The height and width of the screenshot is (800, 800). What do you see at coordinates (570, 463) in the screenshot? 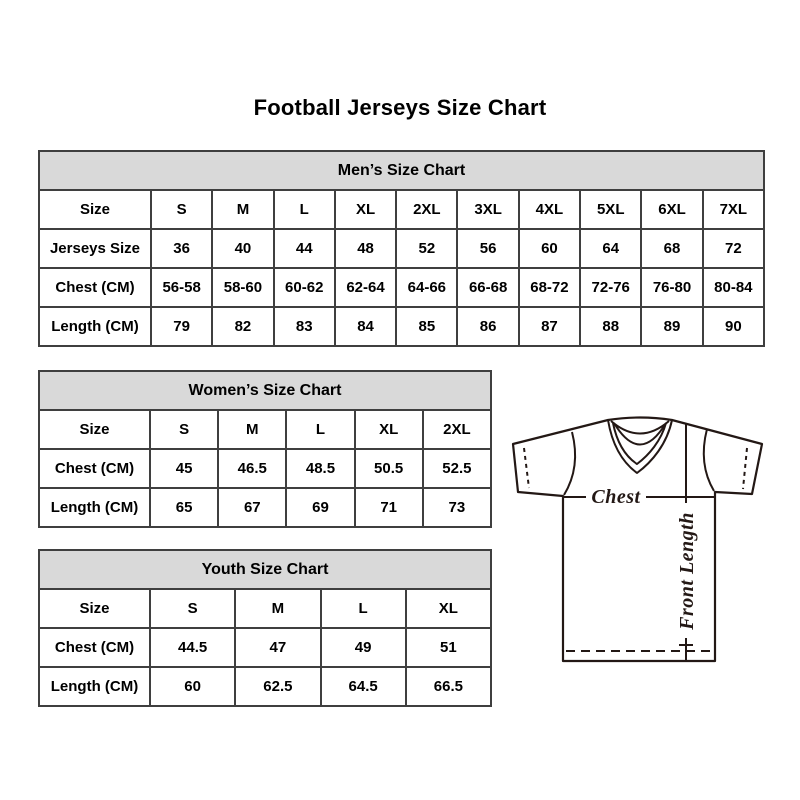
I see `left-armhole-seam` at bounding box center [570, 463].